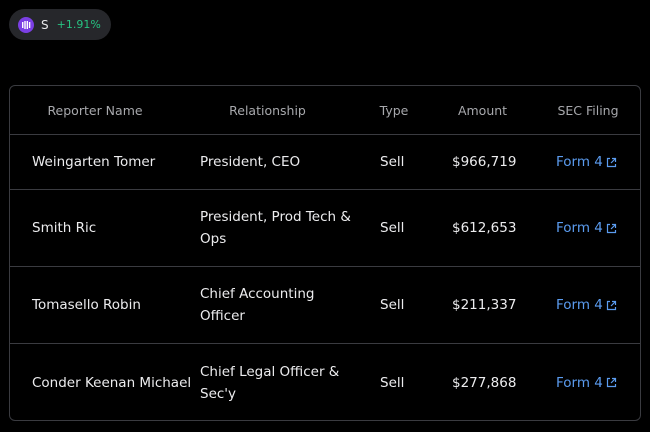 Image resolution: width=650 pixels, height=432 pixels. What do you see at coordinates (484, 228) in the screenshot?
I see `amount: $612,653` at bounding box center [484, 228].